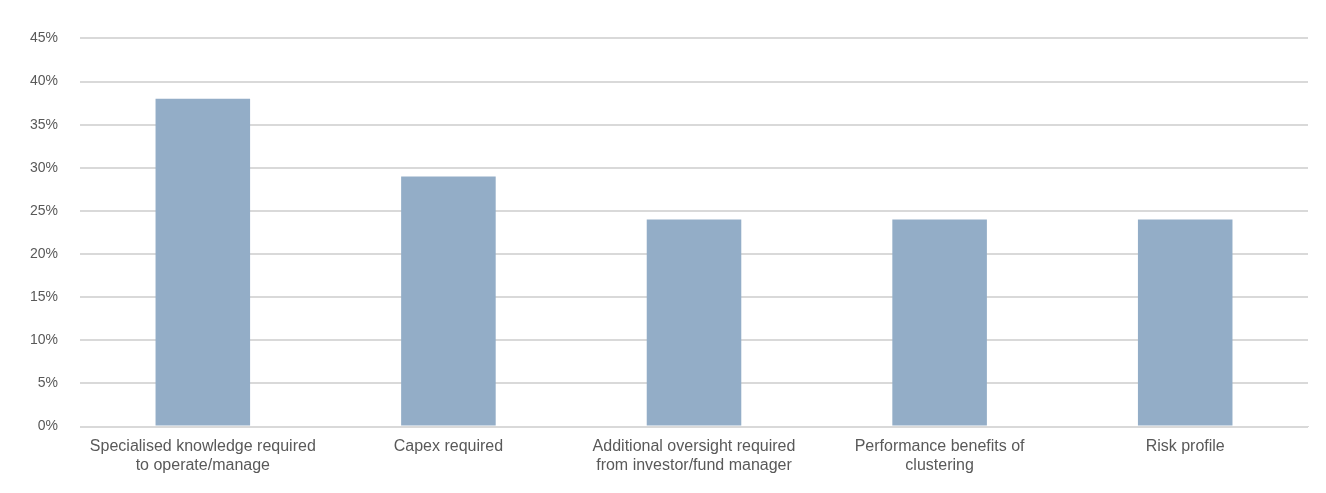  What do you see at coordinates (694, 454) in the screenshot?
I see `x-tick-label: Additional oversight required from investor/fund manager` at bounding box center [694, 454].